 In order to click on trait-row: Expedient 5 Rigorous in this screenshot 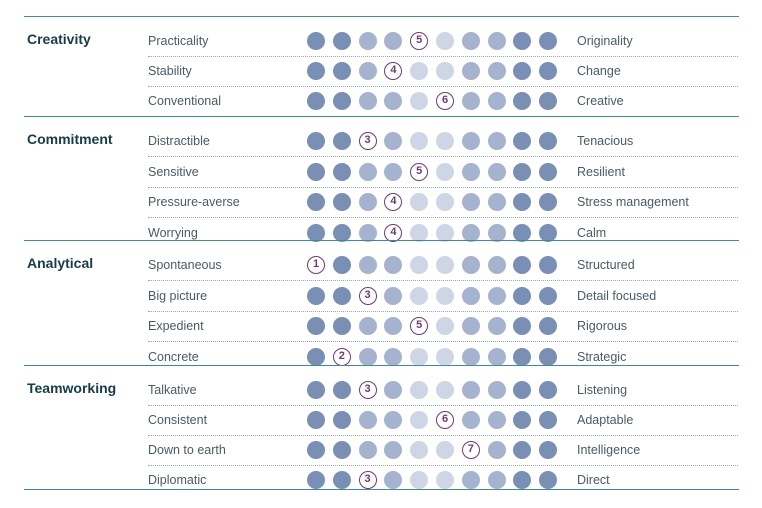, I will do `click(381, 326)`.